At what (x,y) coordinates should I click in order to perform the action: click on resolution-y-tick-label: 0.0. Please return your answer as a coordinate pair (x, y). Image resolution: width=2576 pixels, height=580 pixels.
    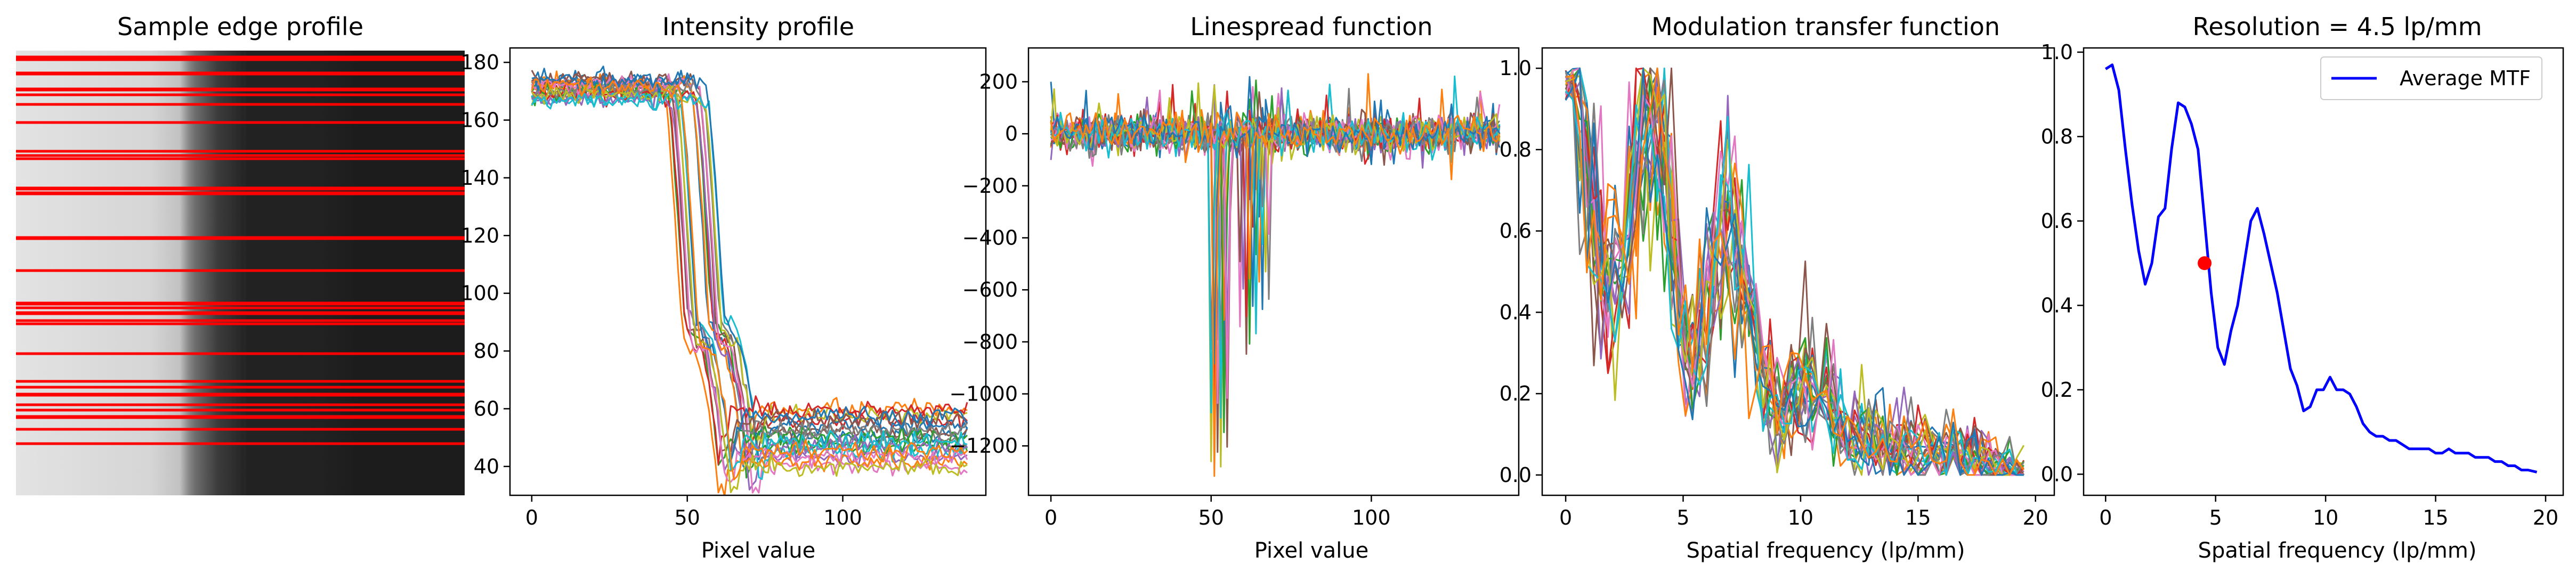
    Looking at the image, I should click on (2057, 474).